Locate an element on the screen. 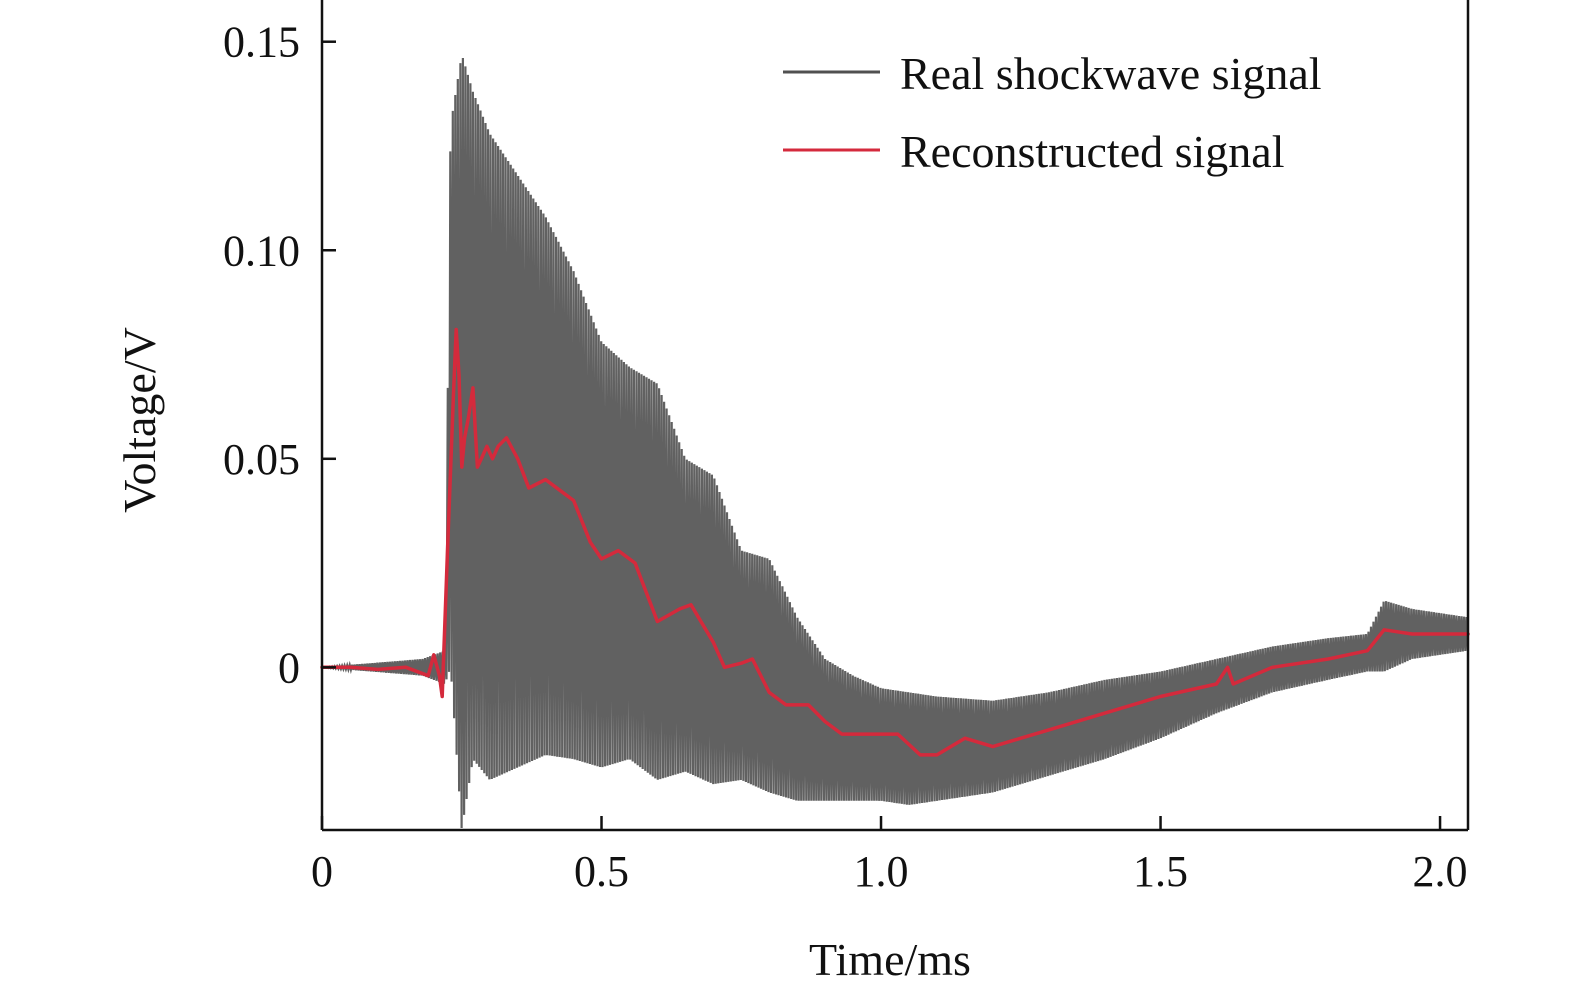 The width and height of the screenshot is (1575, 985). y-axis-title: Voltage/V is located at coordinates (139, 420).